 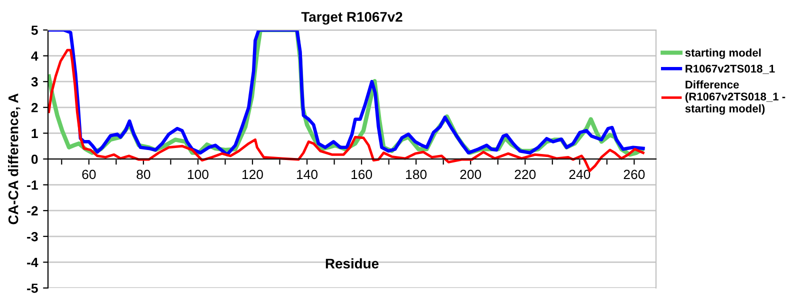 What do you see at coordinates (34, 30) in the screenshot?
I see `y-tick-label: 5` at bounding box center [34, 30].